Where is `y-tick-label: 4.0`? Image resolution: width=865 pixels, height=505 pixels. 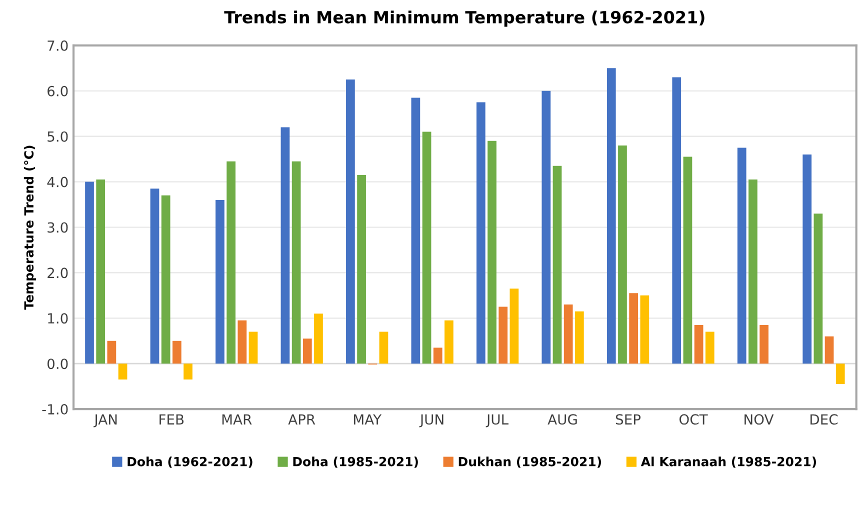 y-tick-label: 4.0 is located at coordinates (57, 182).